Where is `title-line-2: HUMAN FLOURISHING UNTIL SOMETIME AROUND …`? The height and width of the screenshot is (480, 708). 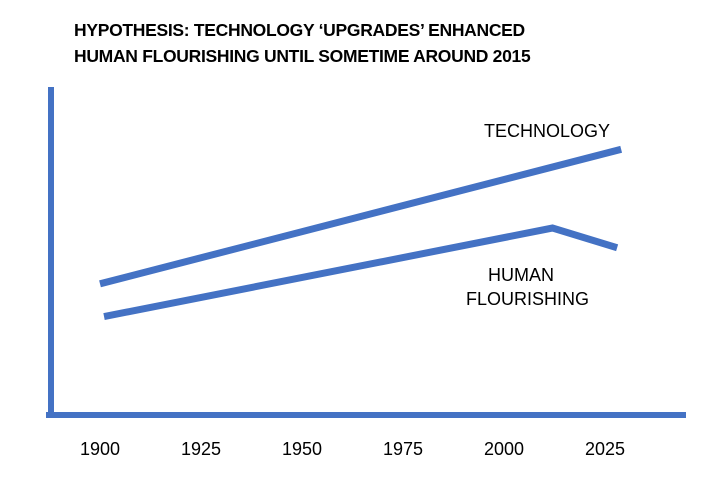 title-line-2: HUMAN FLOURISHING UNTIL SOMETIME AROUND … is located at coordinates (302, 56).